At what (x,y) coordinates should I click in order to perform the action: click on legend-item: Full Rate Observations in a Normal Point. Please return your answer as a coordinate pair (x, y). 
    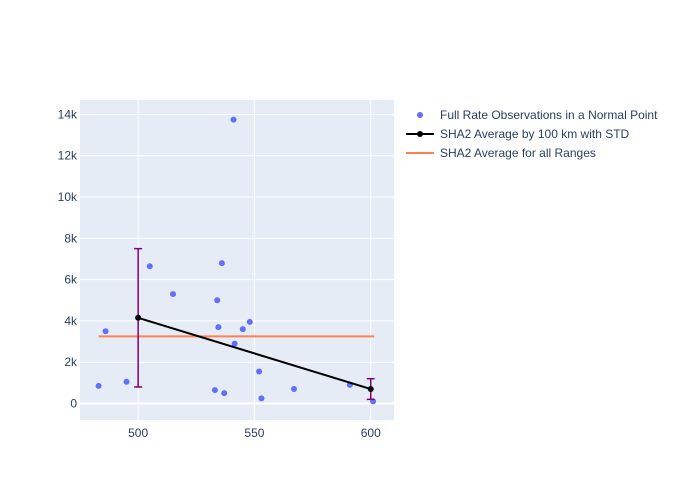
    Looking at the image, I should click on (537, 115).